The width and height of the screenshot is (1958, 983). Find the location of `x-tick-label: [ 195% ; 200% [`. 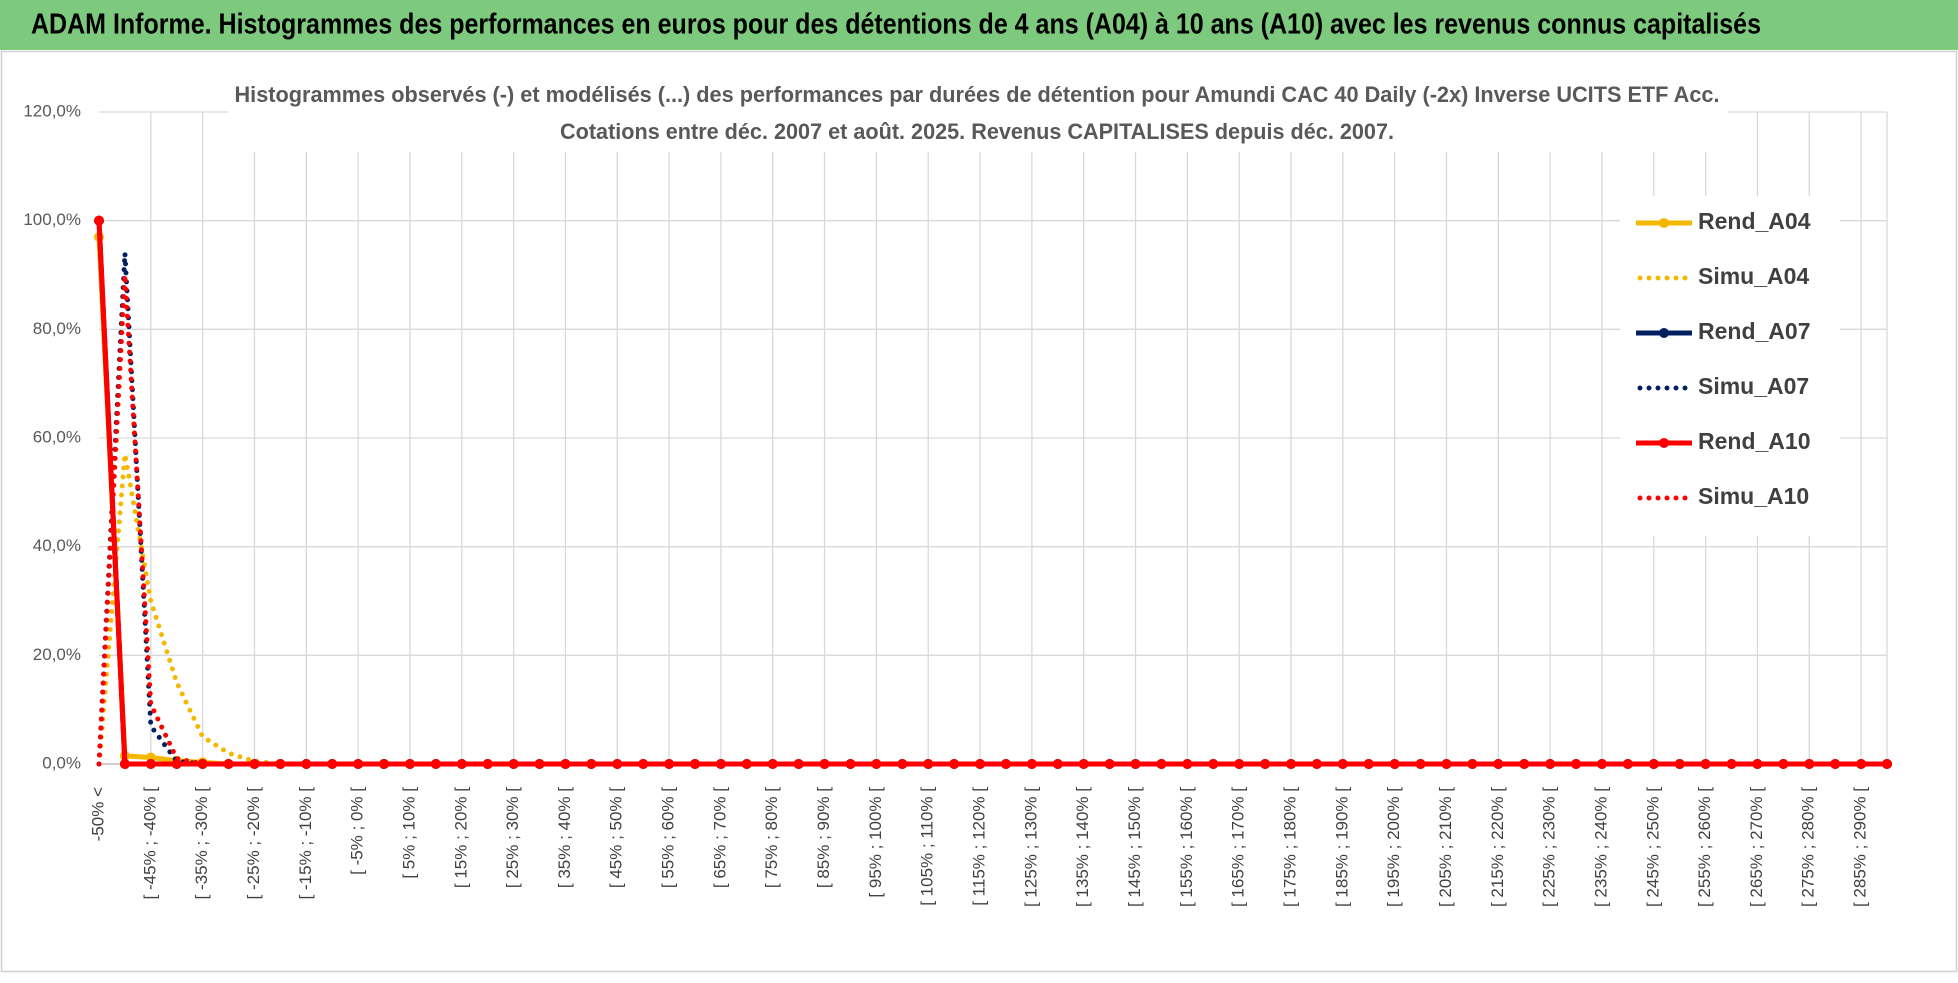

x-tick-label: [ 195% ; 200% [ is located at coordinates (1393, 847).